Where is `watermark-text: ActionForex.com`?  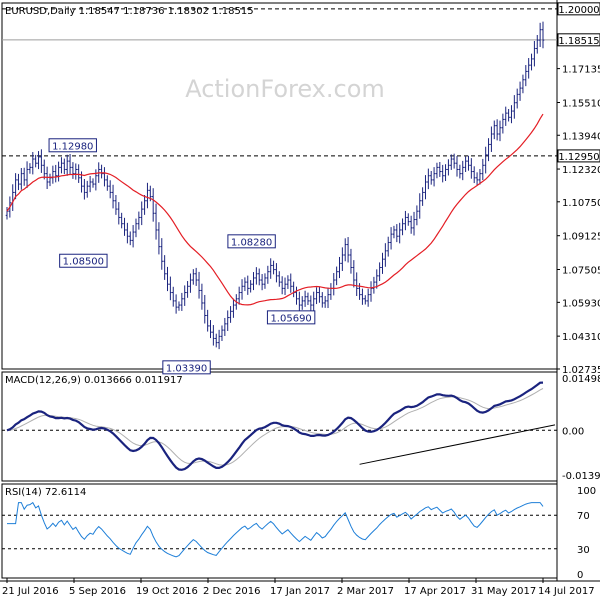 watermark-text: ActionForex.com is located at coordinates (285, 89).